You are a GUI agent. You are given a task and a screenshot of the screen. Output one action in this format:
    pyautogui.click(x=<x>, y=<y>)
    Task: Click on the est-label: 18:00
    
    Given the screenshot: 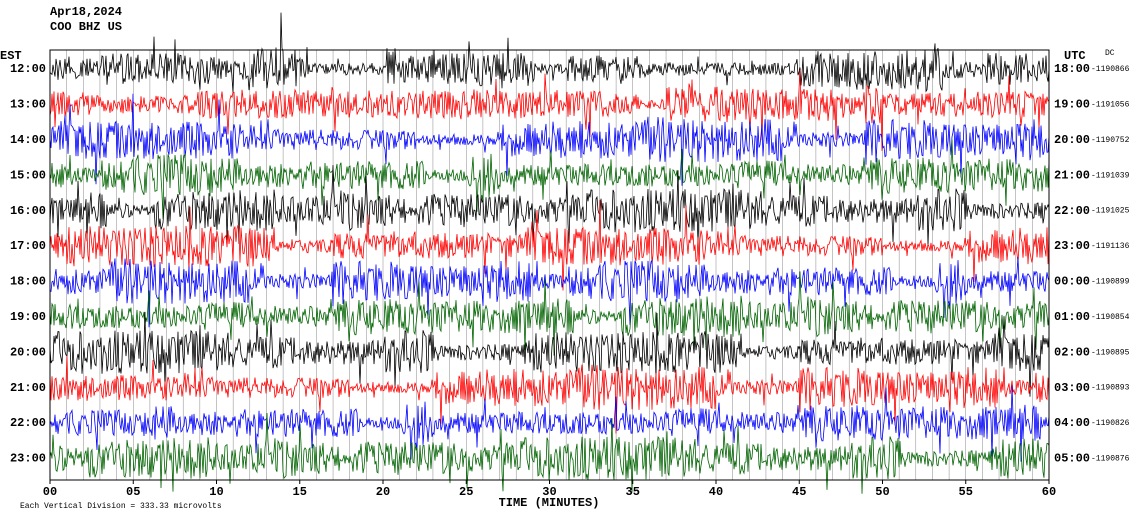 What is the action you would take?
    pyautogui.click(x=28, y=282)
    